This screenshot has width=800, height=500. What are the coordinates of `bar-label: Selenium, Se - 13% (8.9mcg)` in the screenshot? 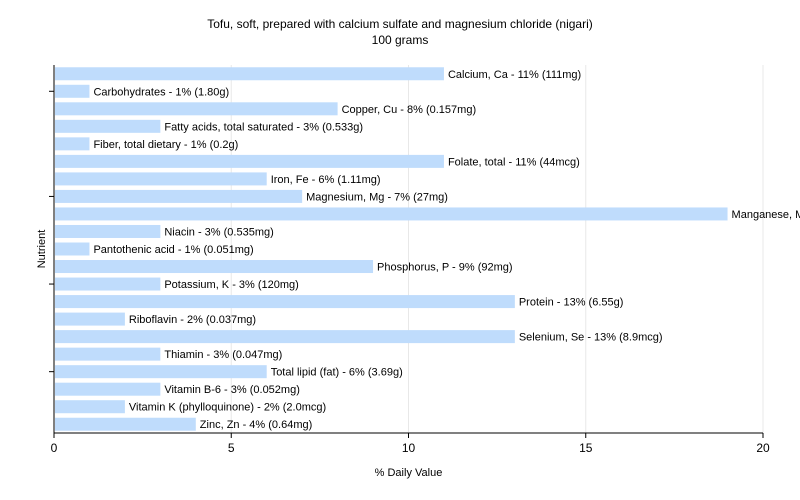 It's located at (591, 338).